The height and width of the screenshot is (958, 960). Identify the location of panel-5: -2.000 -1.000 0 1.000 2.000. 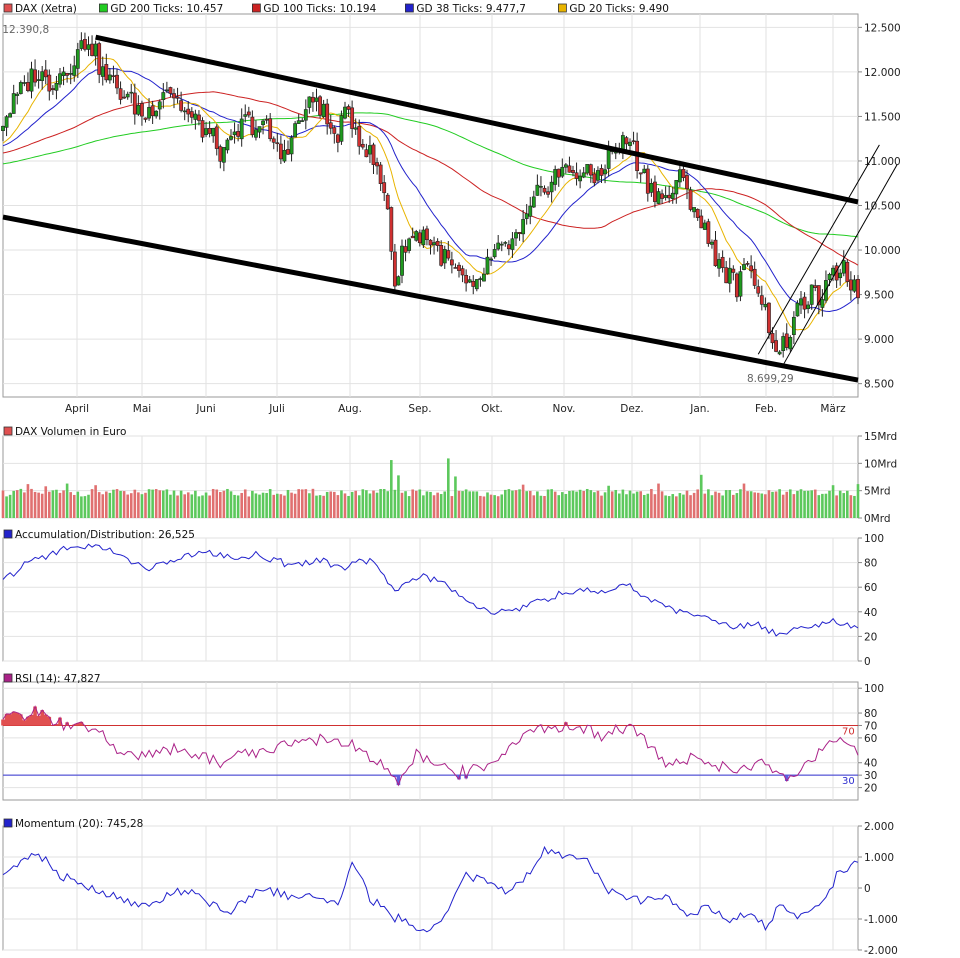
(450, 889).